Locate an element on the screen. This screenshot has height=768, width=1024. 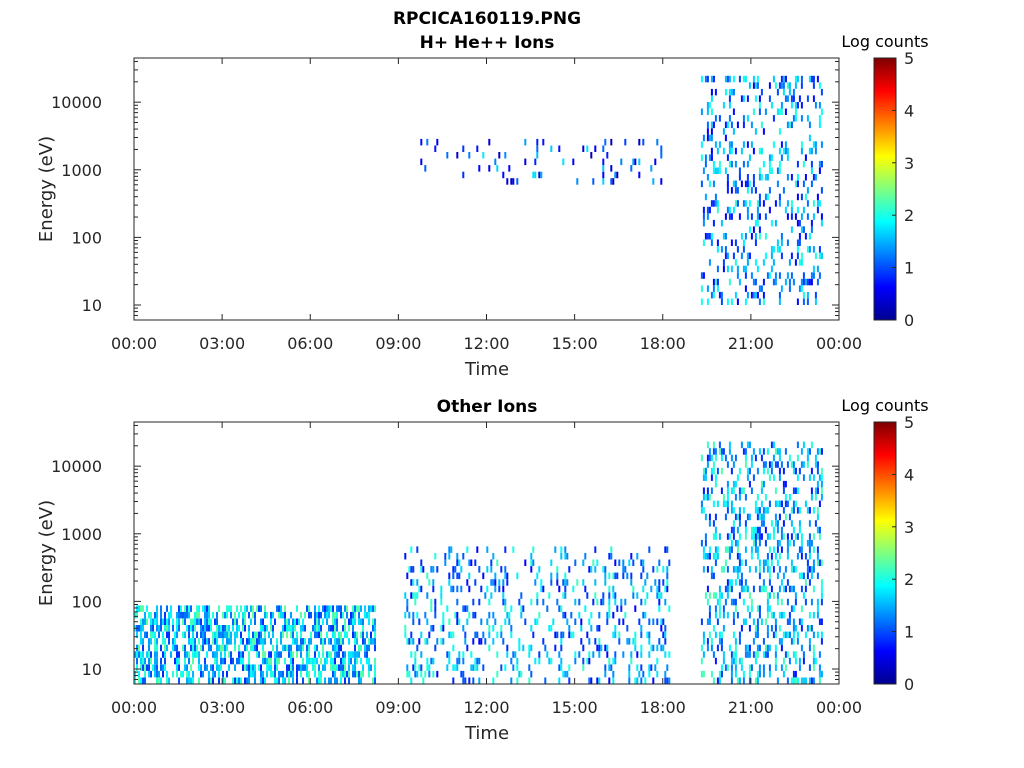
colorbar-tick-label: 5 is located at coordinates (909, 422).